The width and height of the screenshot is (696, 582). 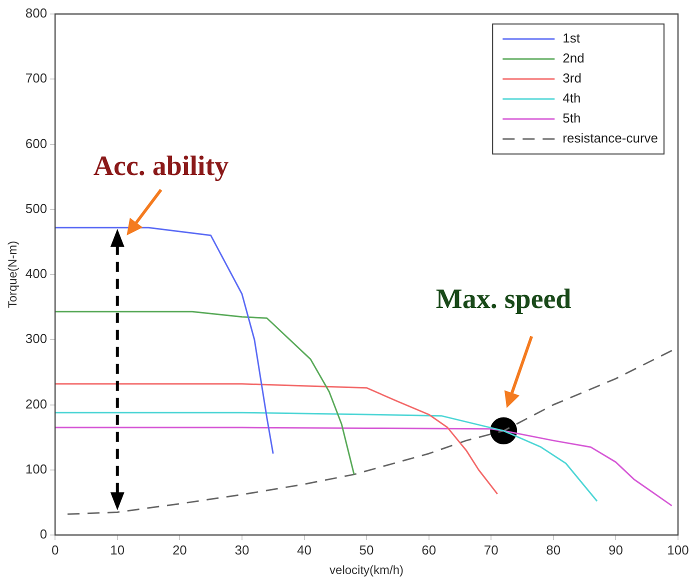 What do you see at coordinates (36, 468) in the screenshot?
I see `y-tick-label: 100` at bounding box center [36, 468].